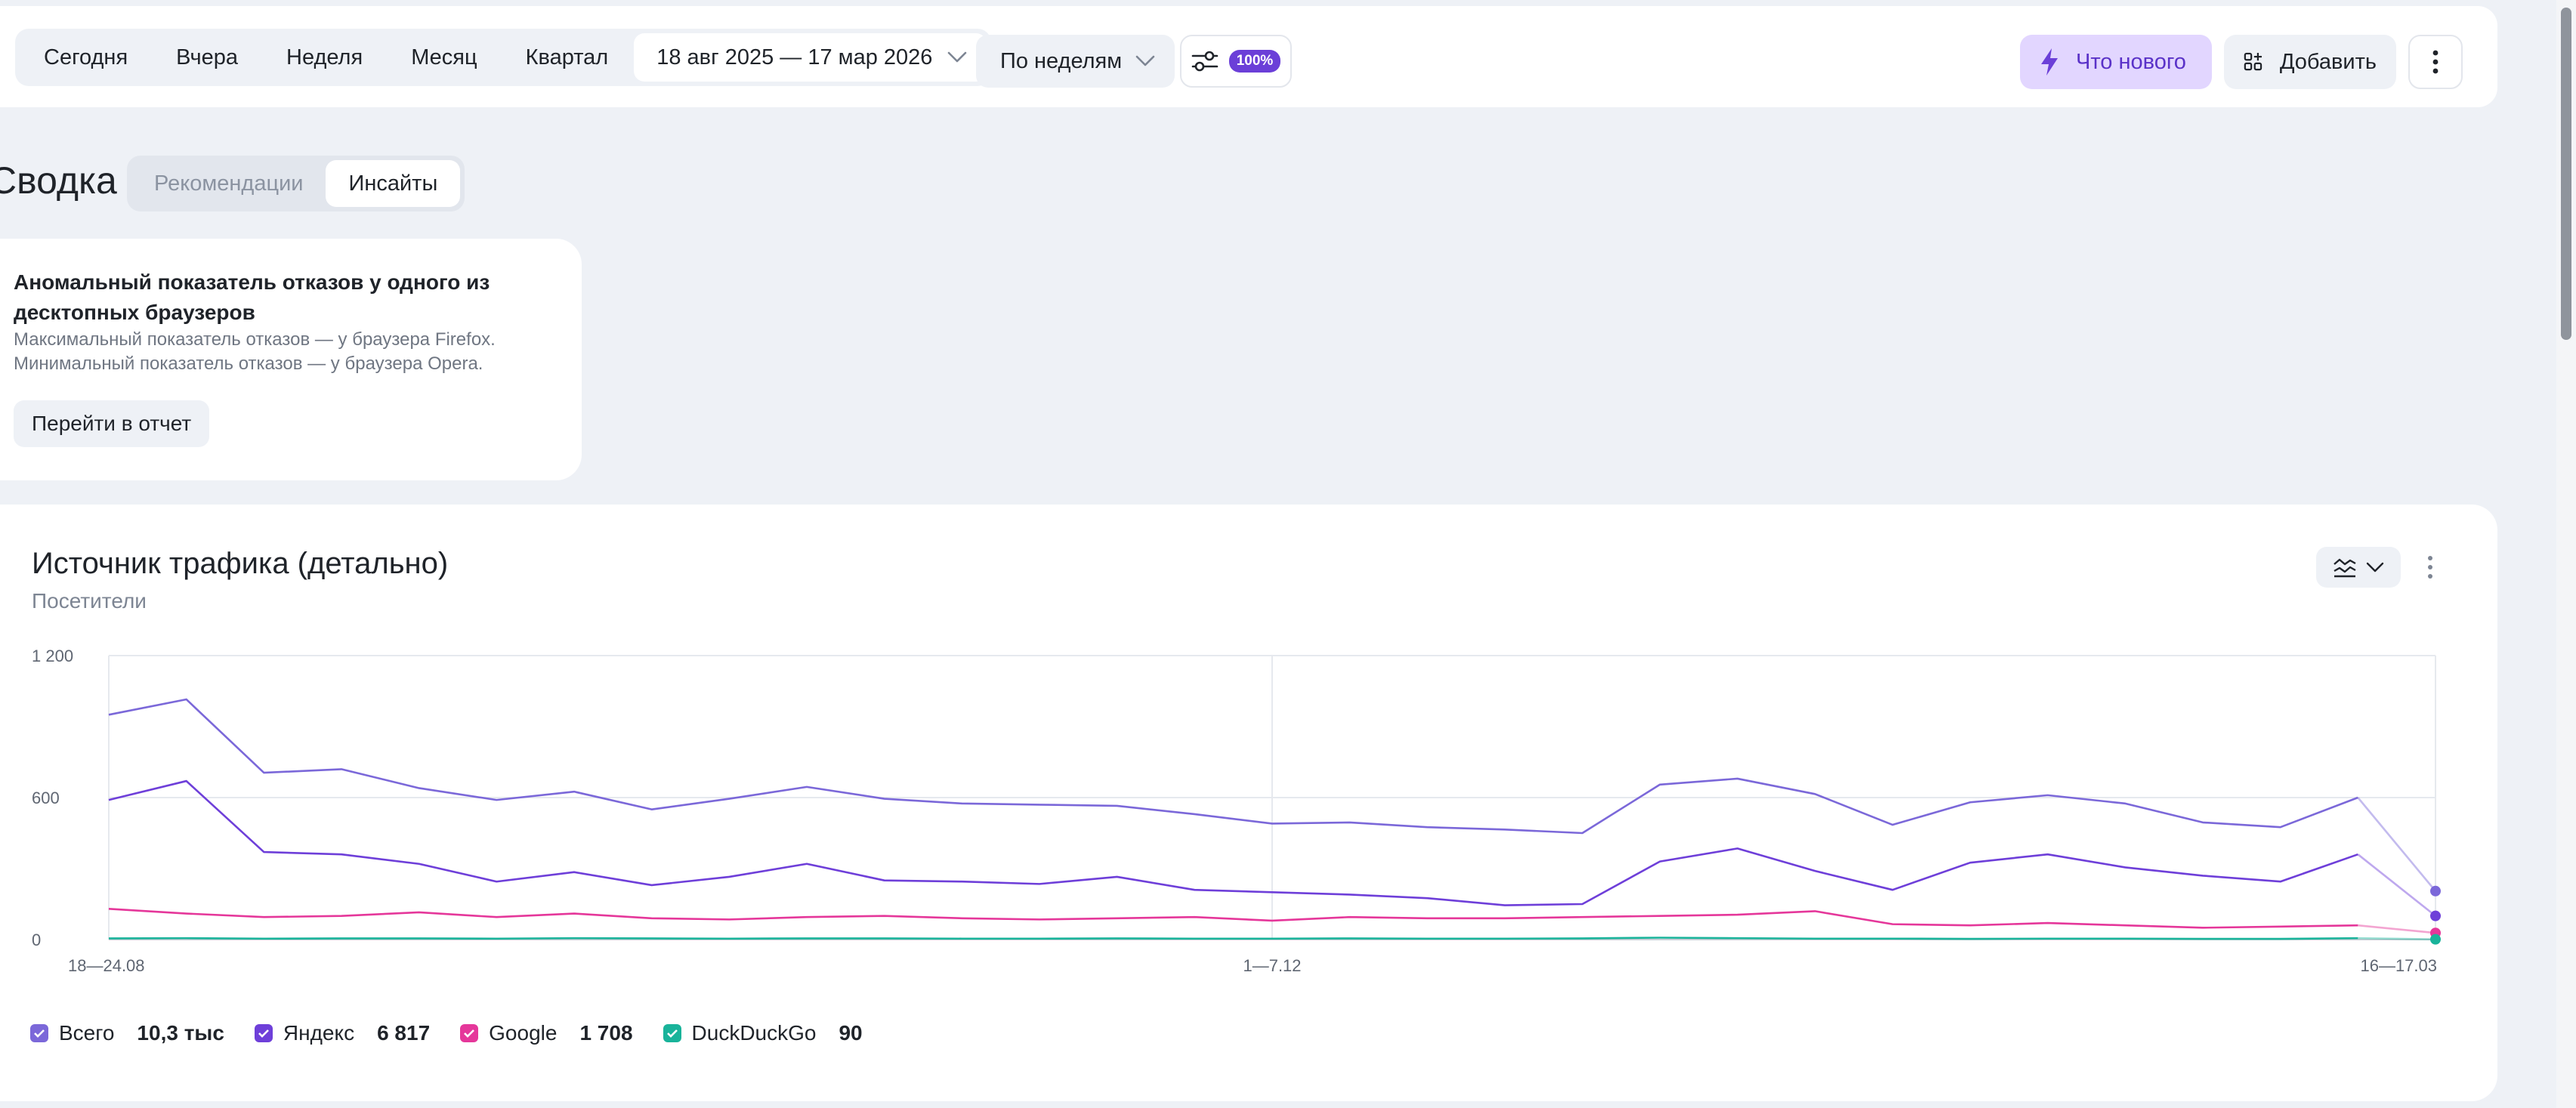 The image size is (2576, 1108). Describe the element at coordinates (404, 1033) in the screenshot. I see `legend-value-yandex: 6 817` at that location.